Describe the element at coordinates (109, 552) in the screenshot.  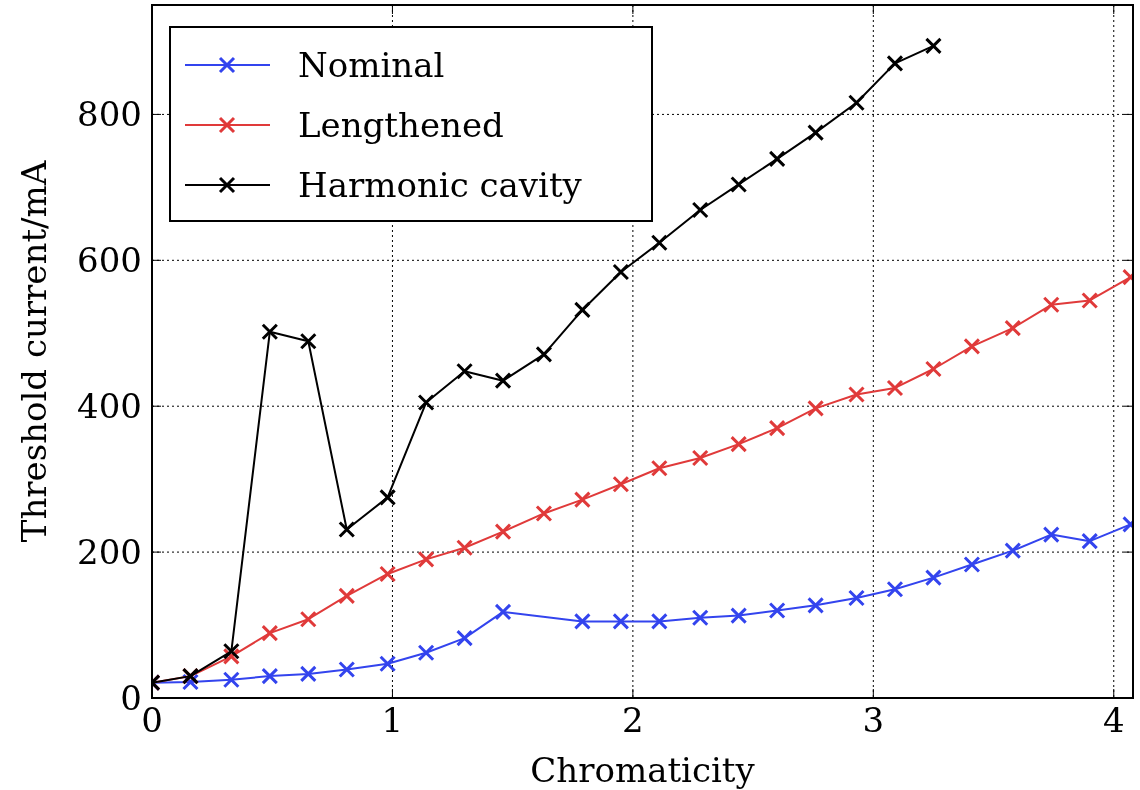
I see `y-tick-label: 200` at that location.